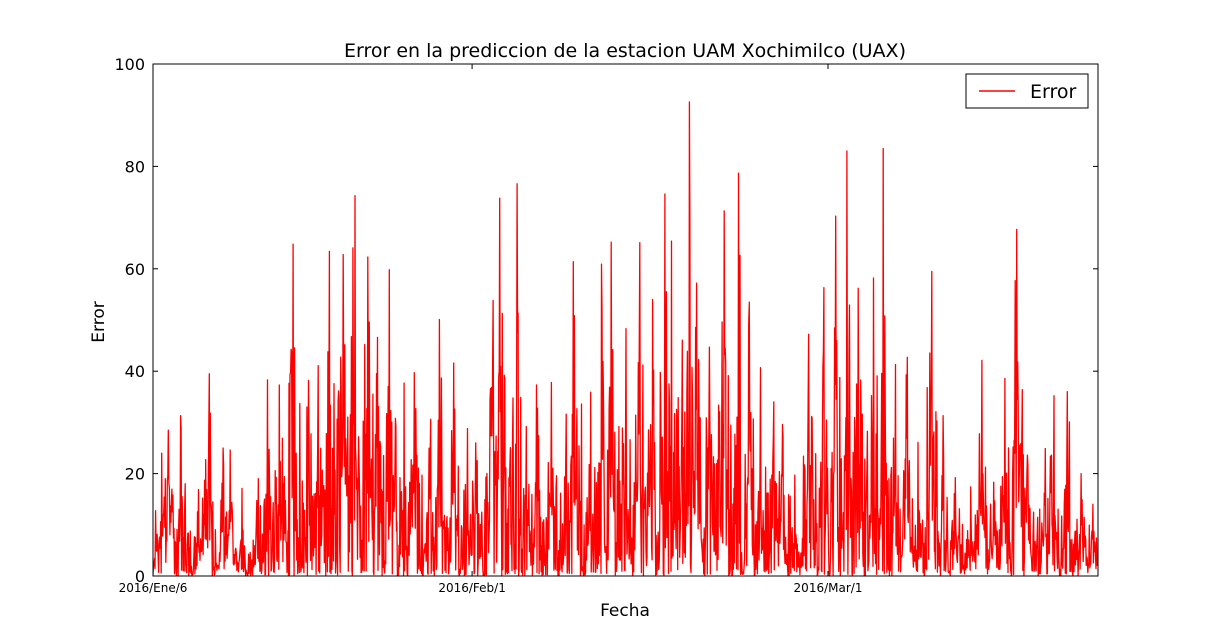 The height and width of the screenshot is (640, 1220). I want to click on x-tick-label: 2016/Ene/6, so click(153, 588).